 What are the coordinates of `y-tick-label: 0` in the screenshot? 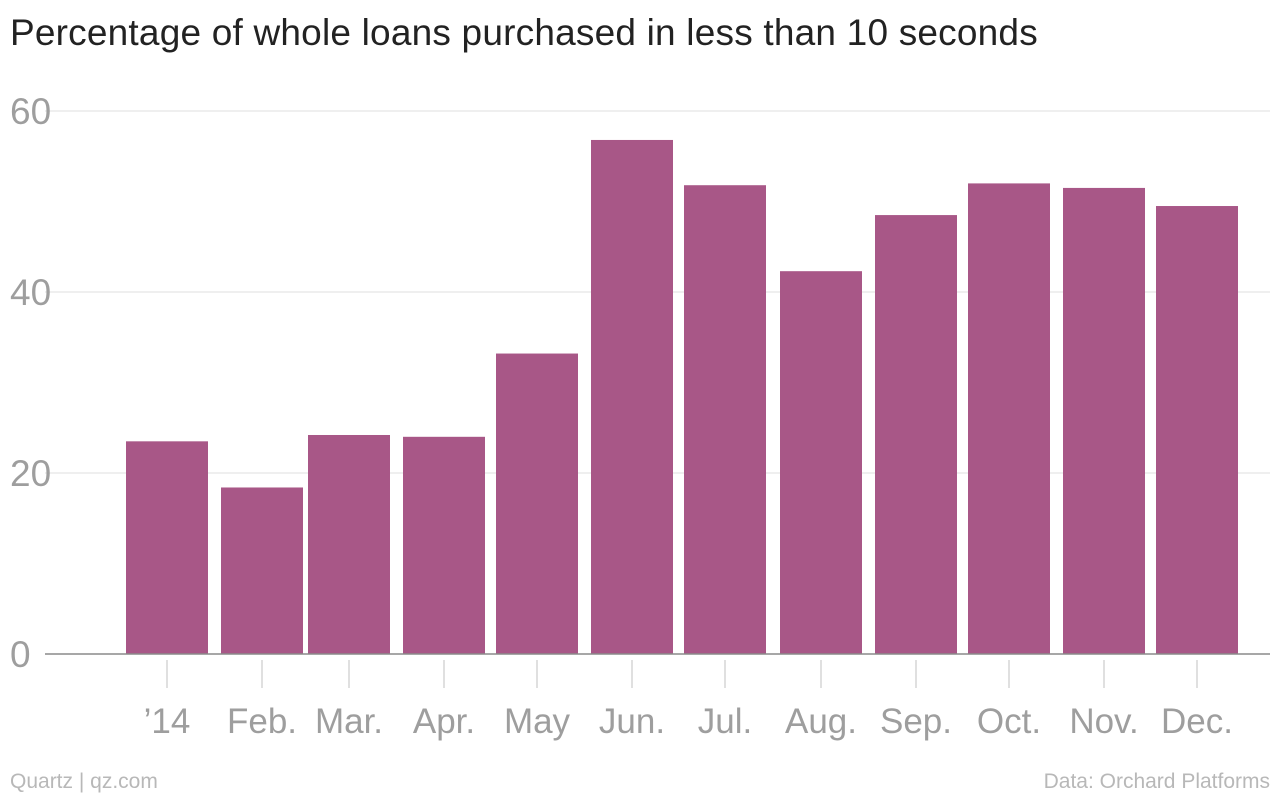 It's located at (20, 654).